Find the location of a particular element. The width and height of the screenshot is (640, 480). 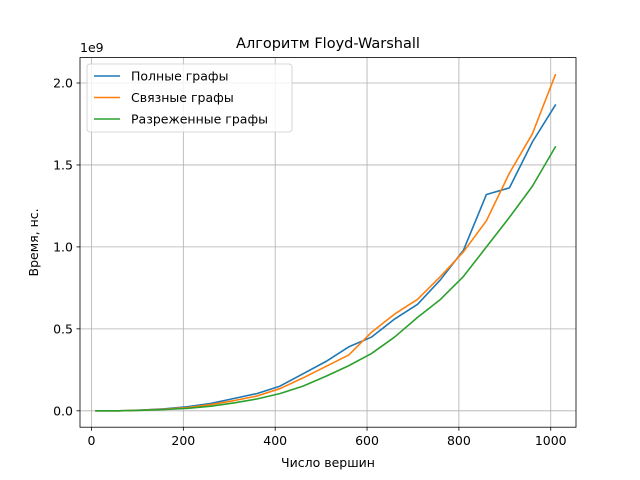

y-tick-label: 0.5 is located at coordinates (63, 328).